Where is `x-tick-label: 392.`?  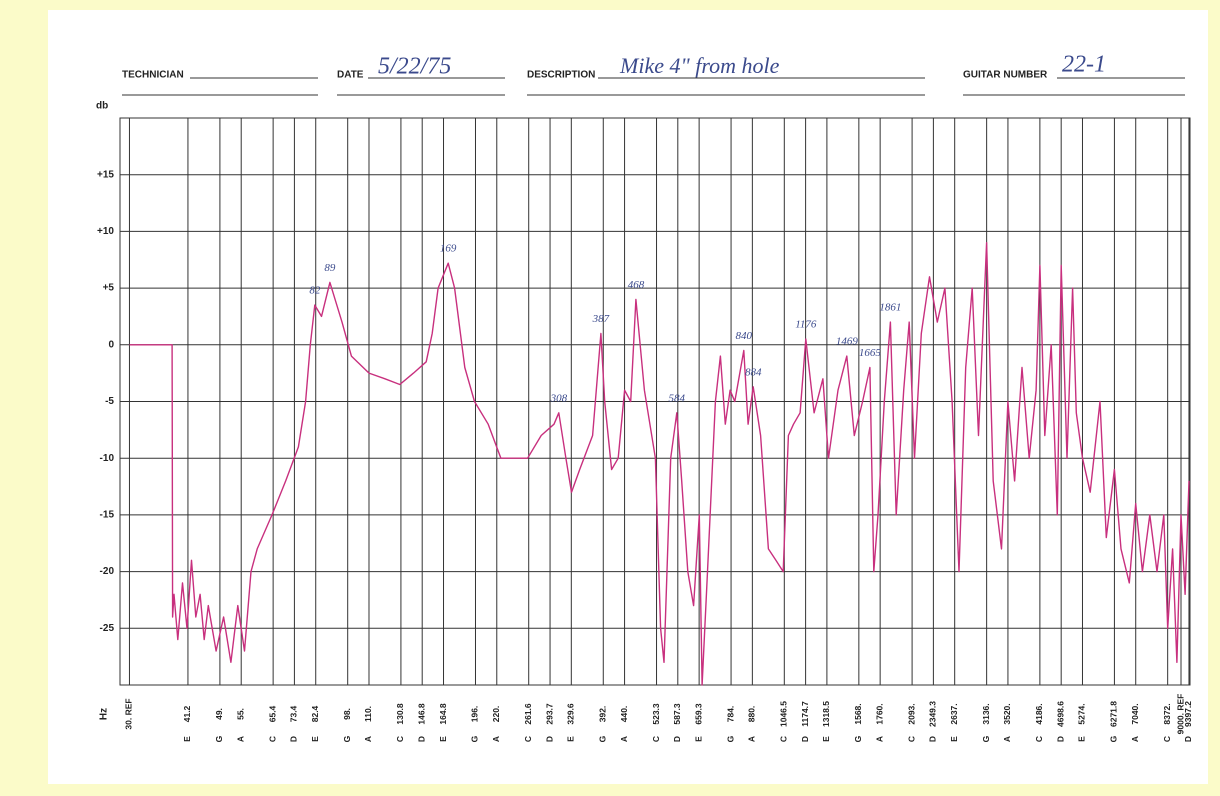
x-tick-label: 392. is located at coordinates (603, 714).